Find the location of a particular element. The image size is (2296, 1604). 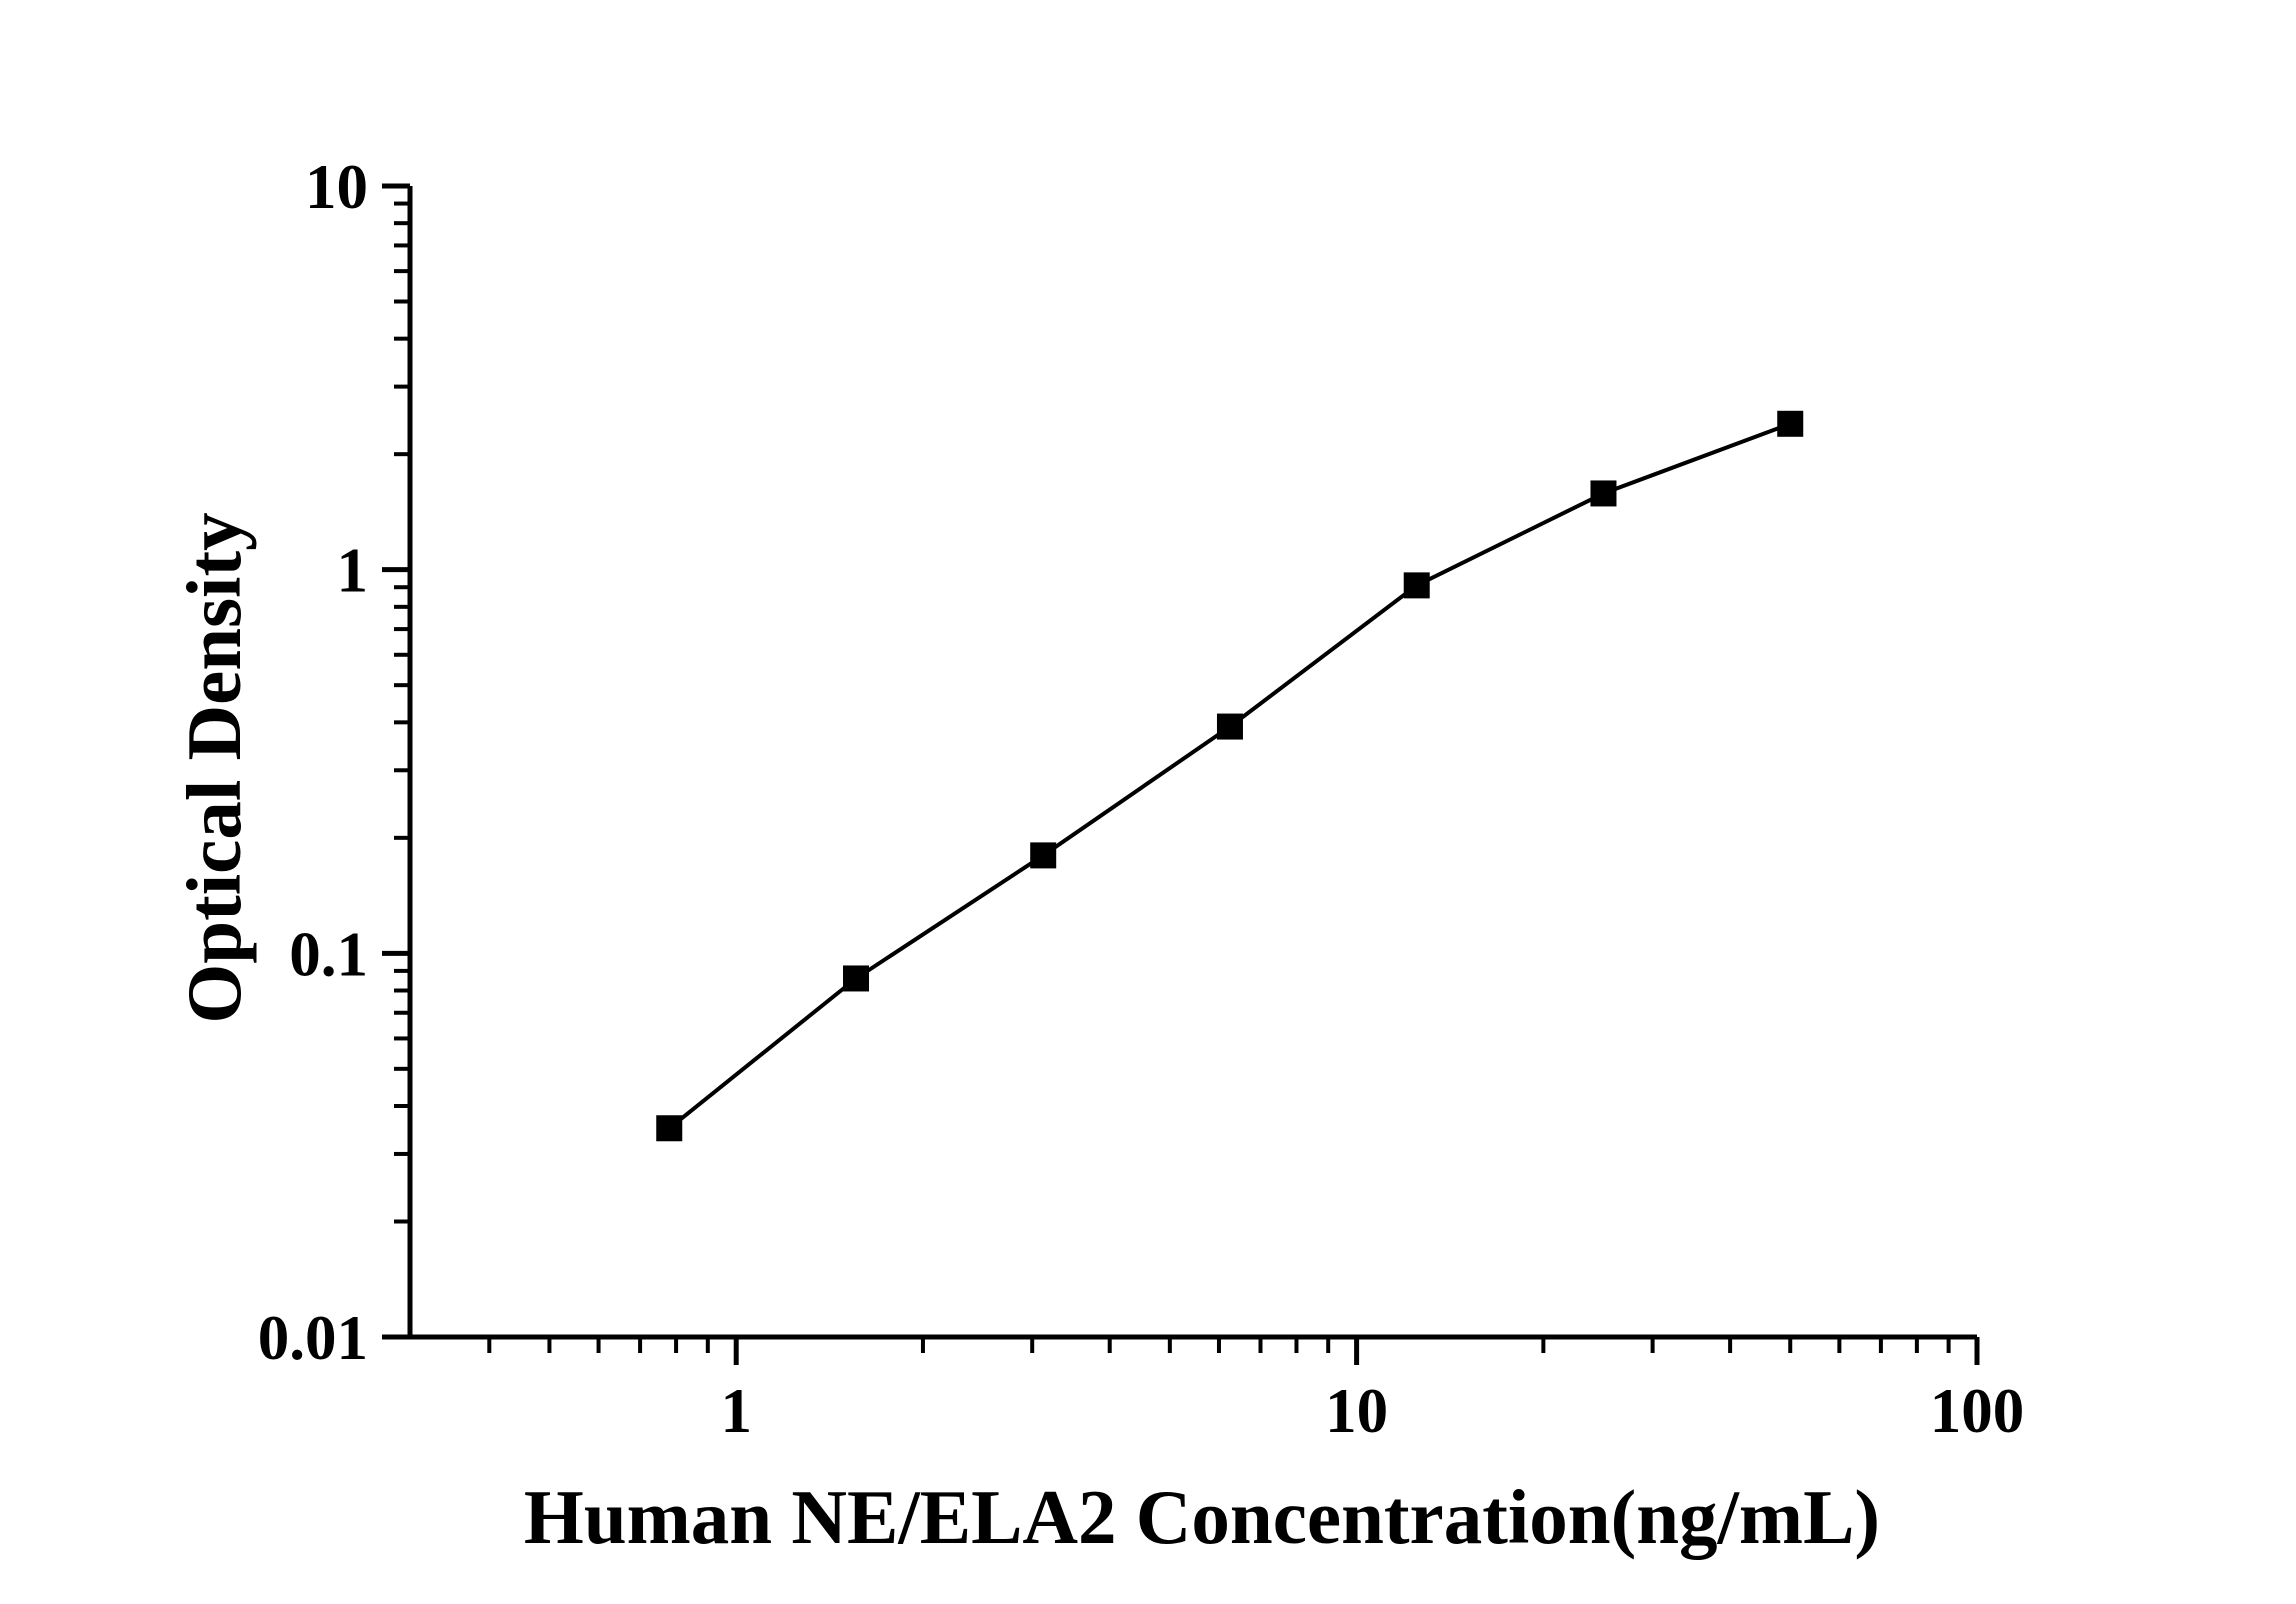

x-axis-title: Human NE/ELA2 Concentration(ng/mL) is located at coordinates (1202, 1517).